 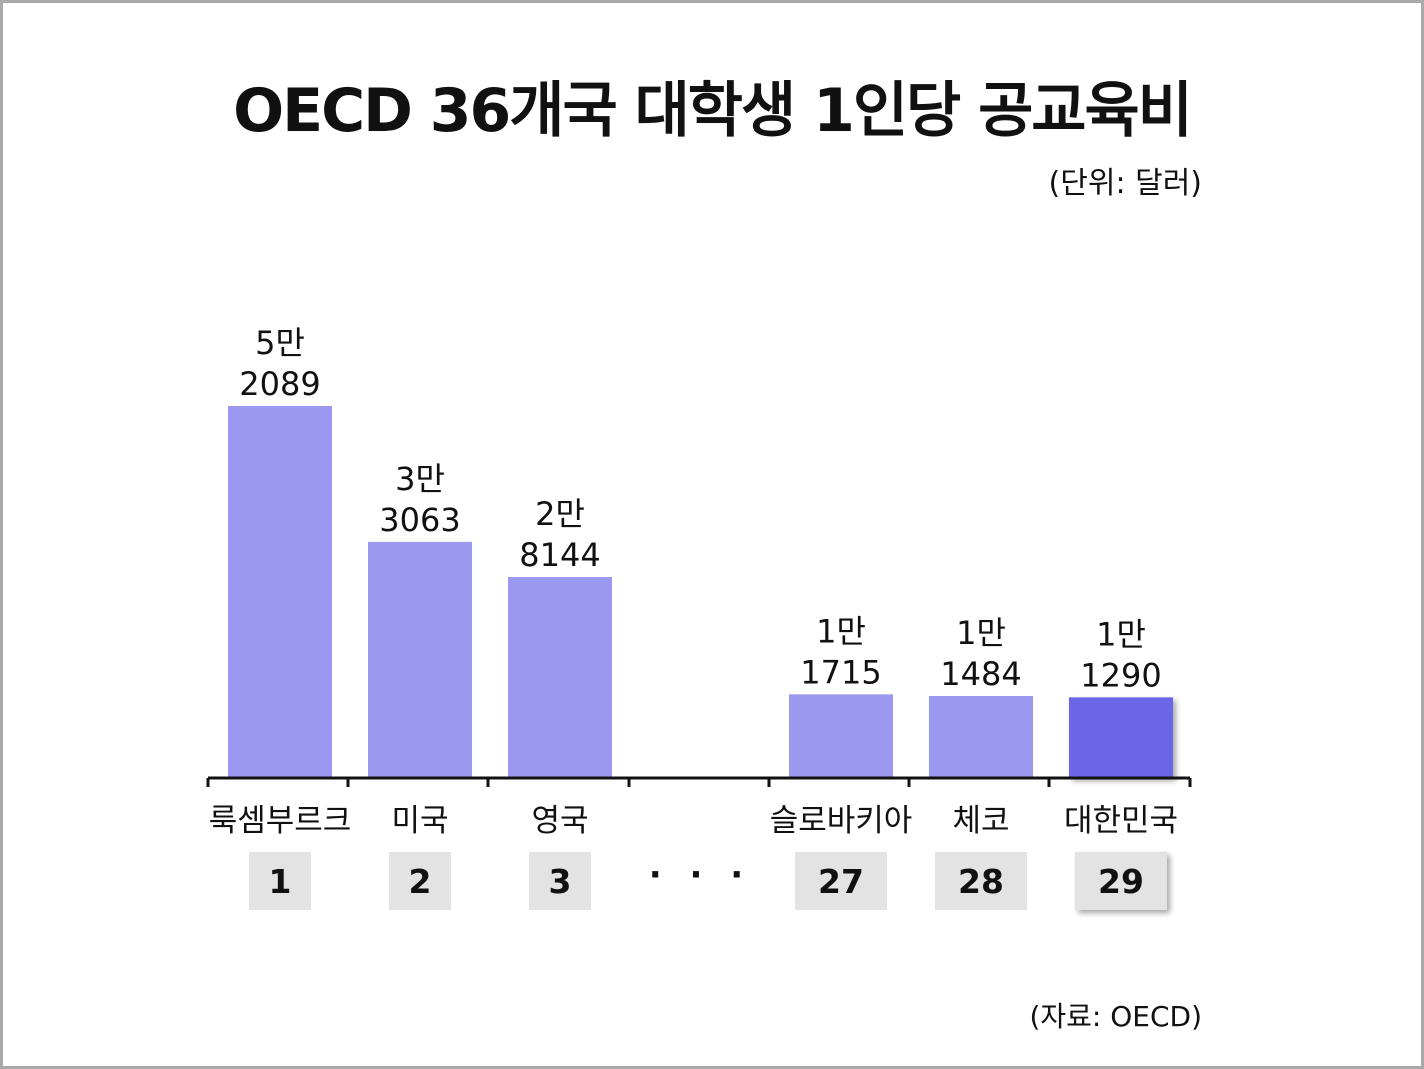 I want to click on category-label: 대한민국, so click(x=1121, y=821).